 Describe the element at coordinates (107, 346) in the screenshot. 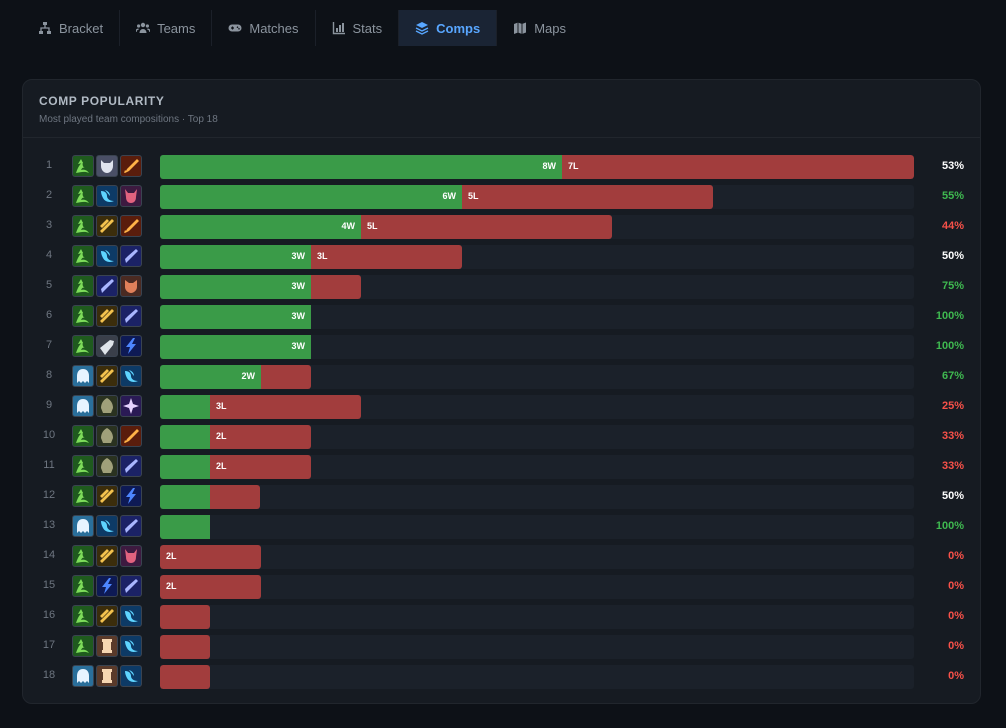

I see `blade-champion-icon` at that location.